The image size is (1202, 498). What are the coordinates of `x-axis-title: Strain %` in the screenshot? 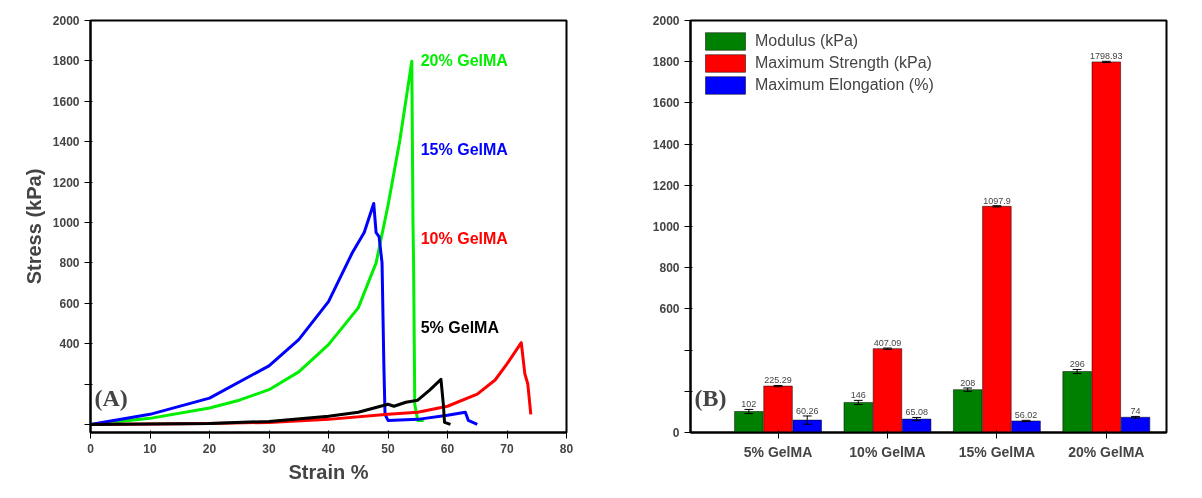 It's located at (328, 471).